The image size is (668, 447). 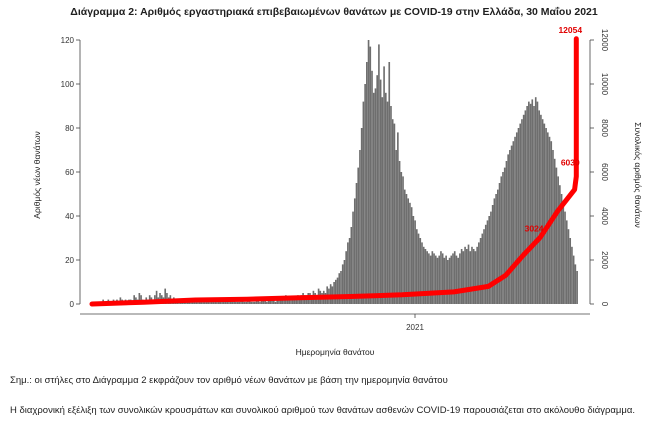 I want to click on y-tick-label: 80, so click(x=69, y=128).